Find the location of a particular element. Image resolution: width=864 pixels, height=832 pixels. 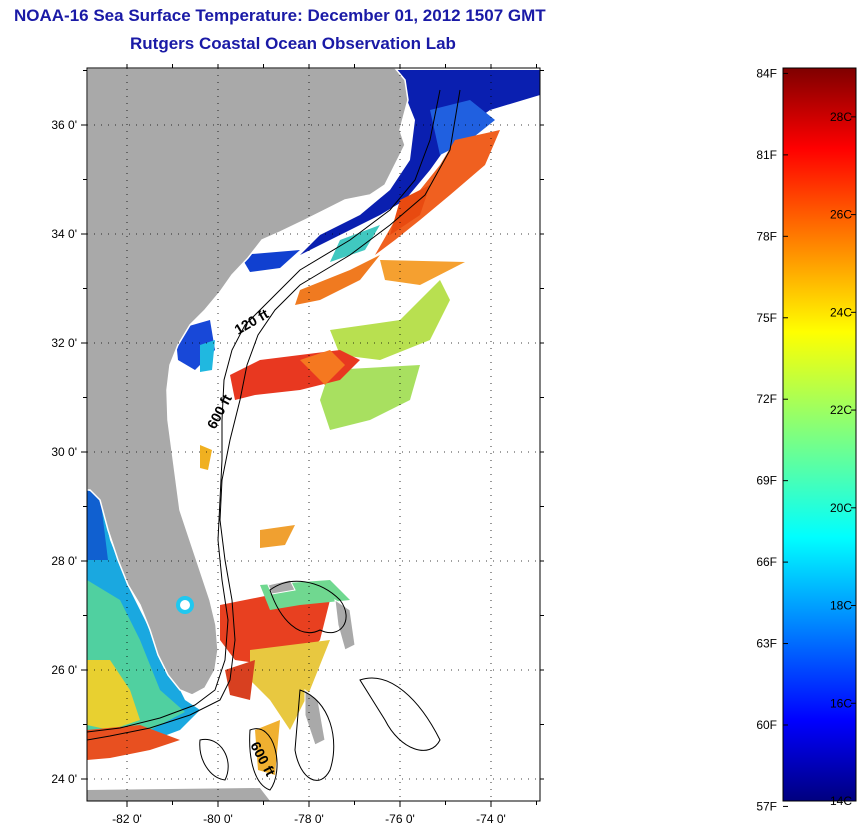

lat-tick-label: 26 0' is located at coordinates (64, 670).